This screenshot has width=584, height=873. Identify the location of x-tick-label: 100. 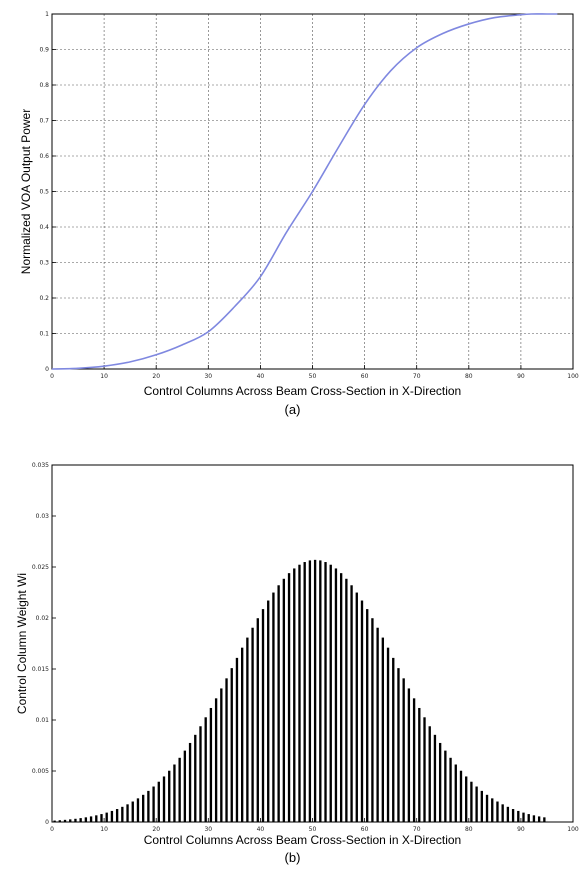
(573, 829).